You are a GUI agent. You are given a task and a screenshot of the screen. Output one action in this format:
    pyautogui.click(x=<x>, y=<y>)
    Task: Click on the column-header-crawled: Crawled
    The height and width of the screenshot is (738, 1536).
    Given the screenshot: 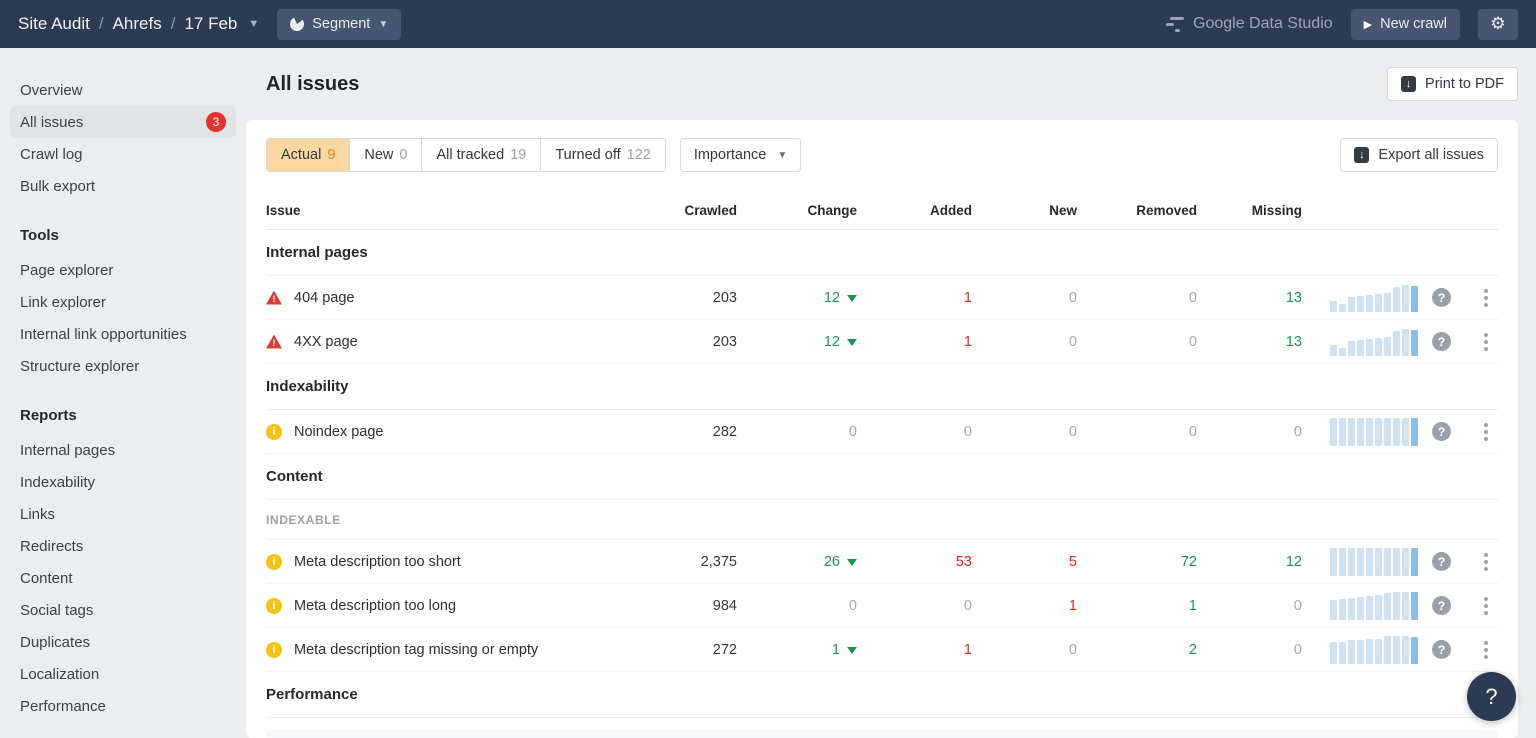 What is the action you would take?
    pyautogui.click(x=710, y=210)
    